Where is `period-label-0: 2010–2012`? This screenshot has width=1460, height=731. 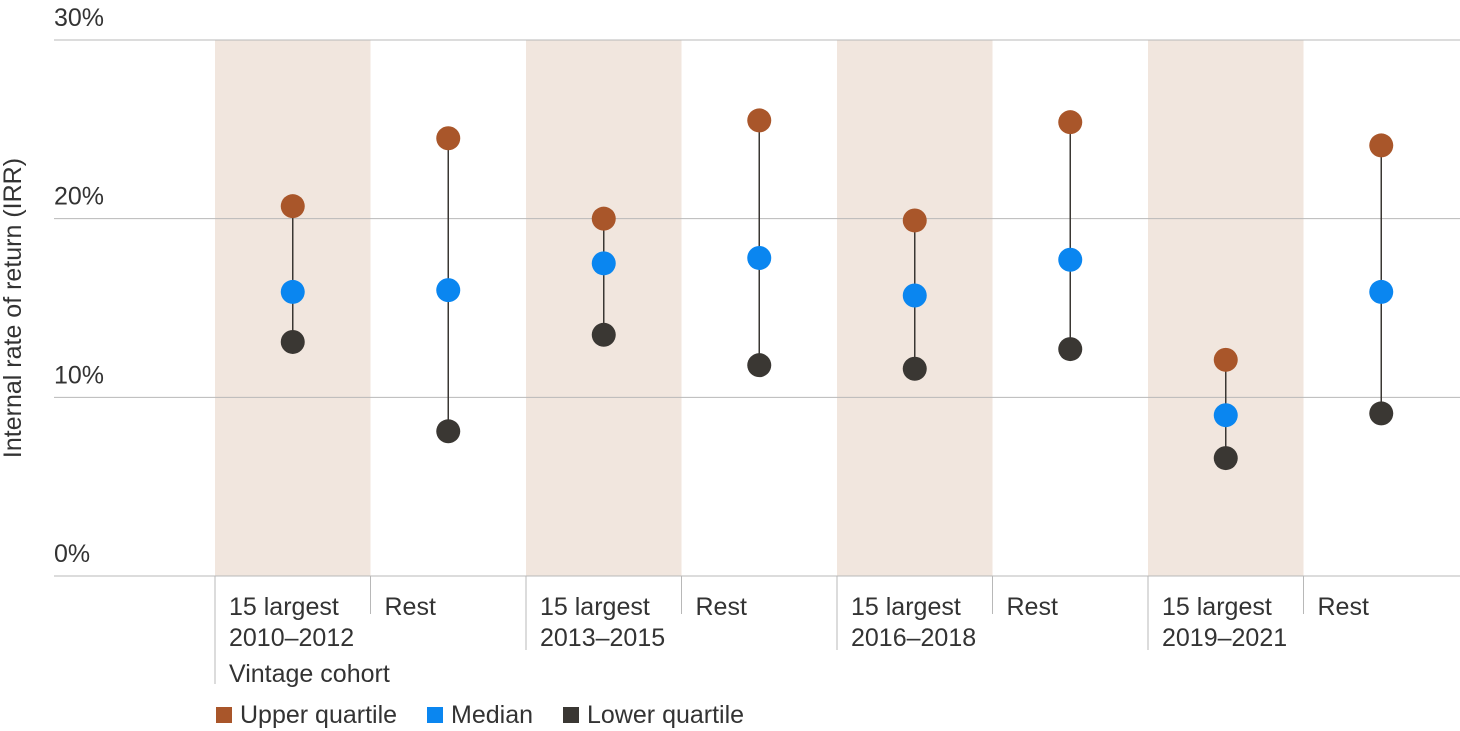 period-label-0: 2010–2012 is located at coordinates (291, 638).